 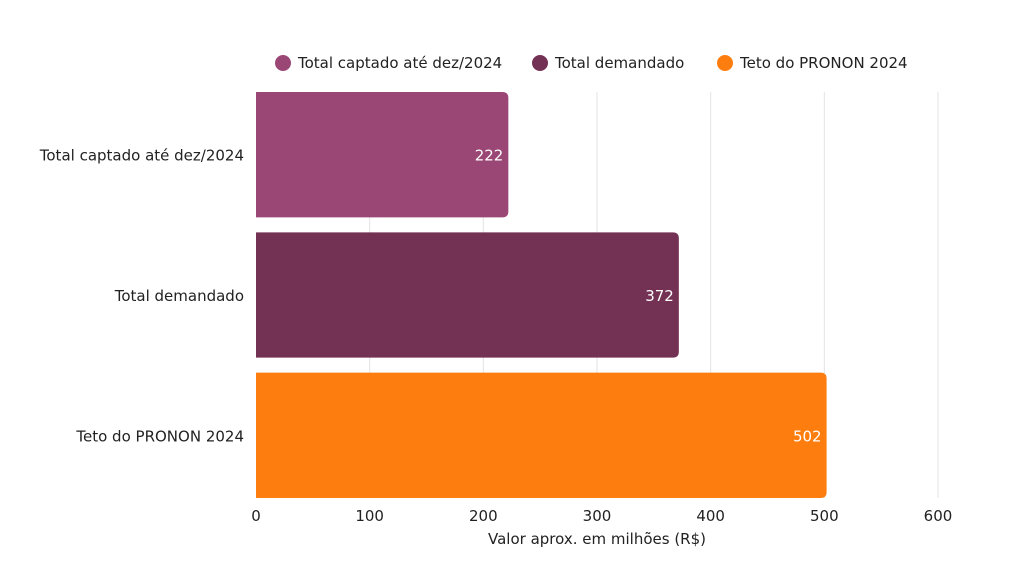 I want to click on x-tick-label: 300, so click(x=597, y=516).